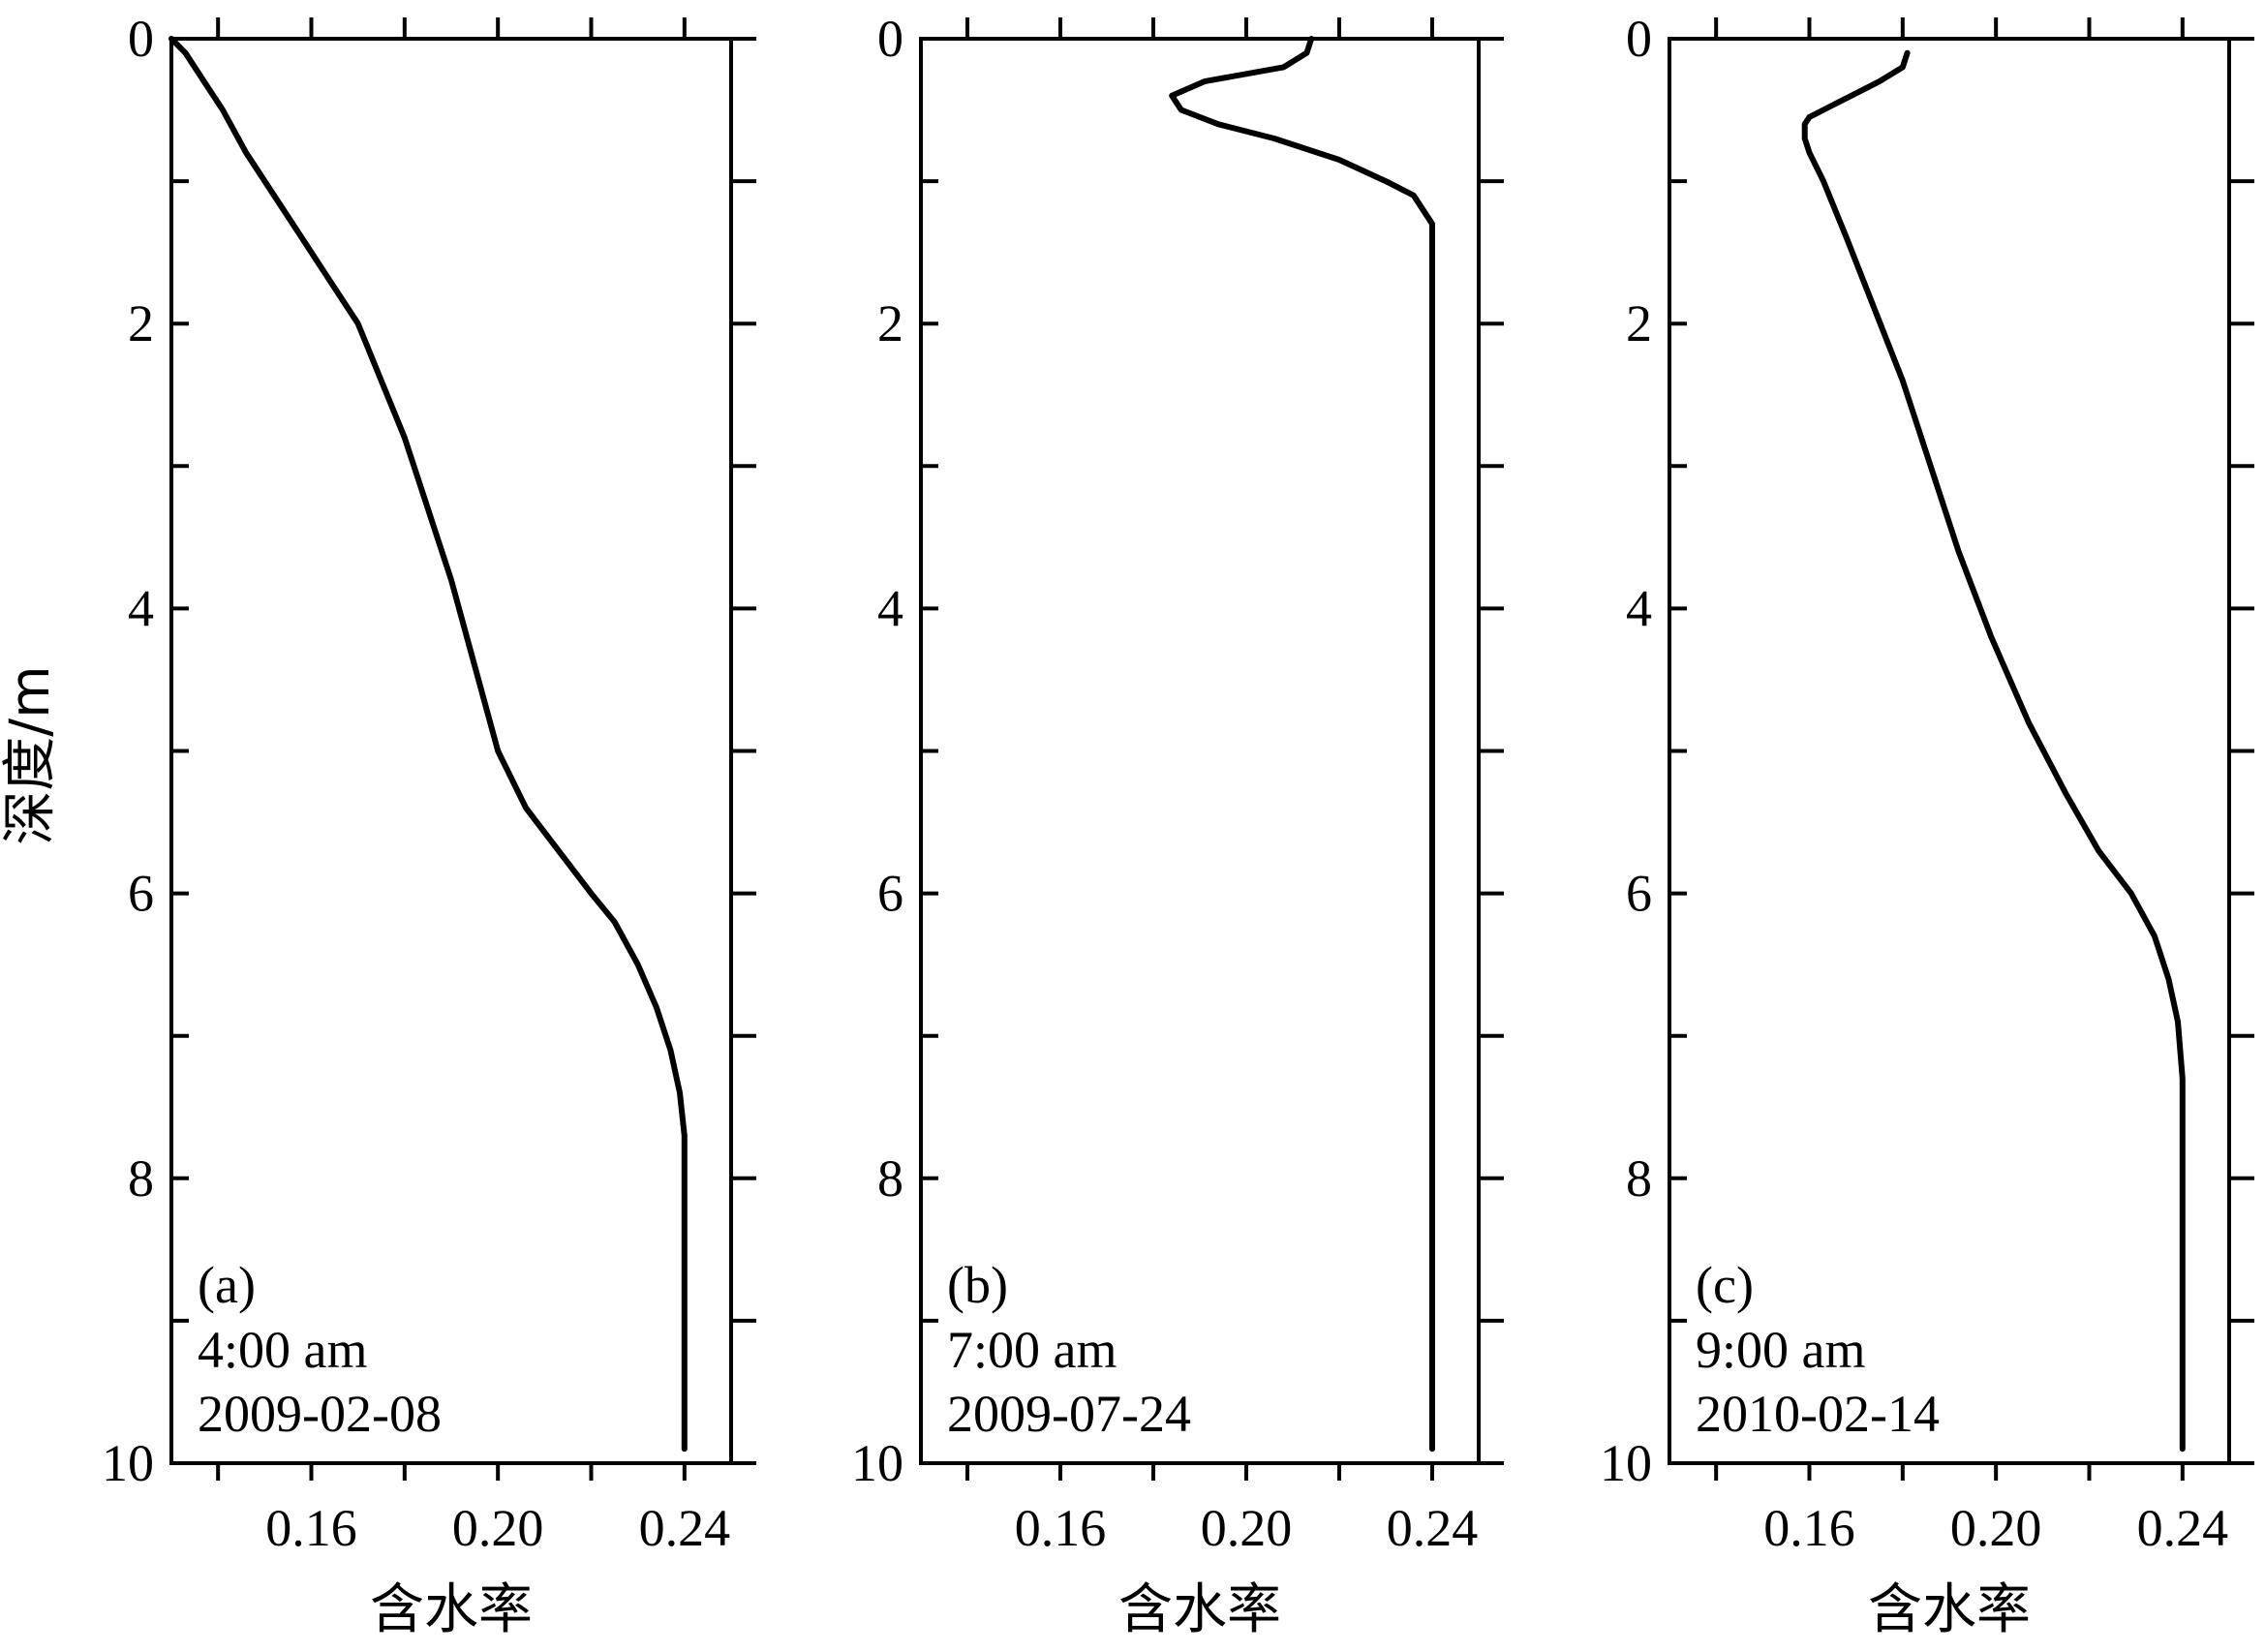 The image size is (2265, 1652). I want to click on time-label: 7:00 am, so click(1032, 1350).